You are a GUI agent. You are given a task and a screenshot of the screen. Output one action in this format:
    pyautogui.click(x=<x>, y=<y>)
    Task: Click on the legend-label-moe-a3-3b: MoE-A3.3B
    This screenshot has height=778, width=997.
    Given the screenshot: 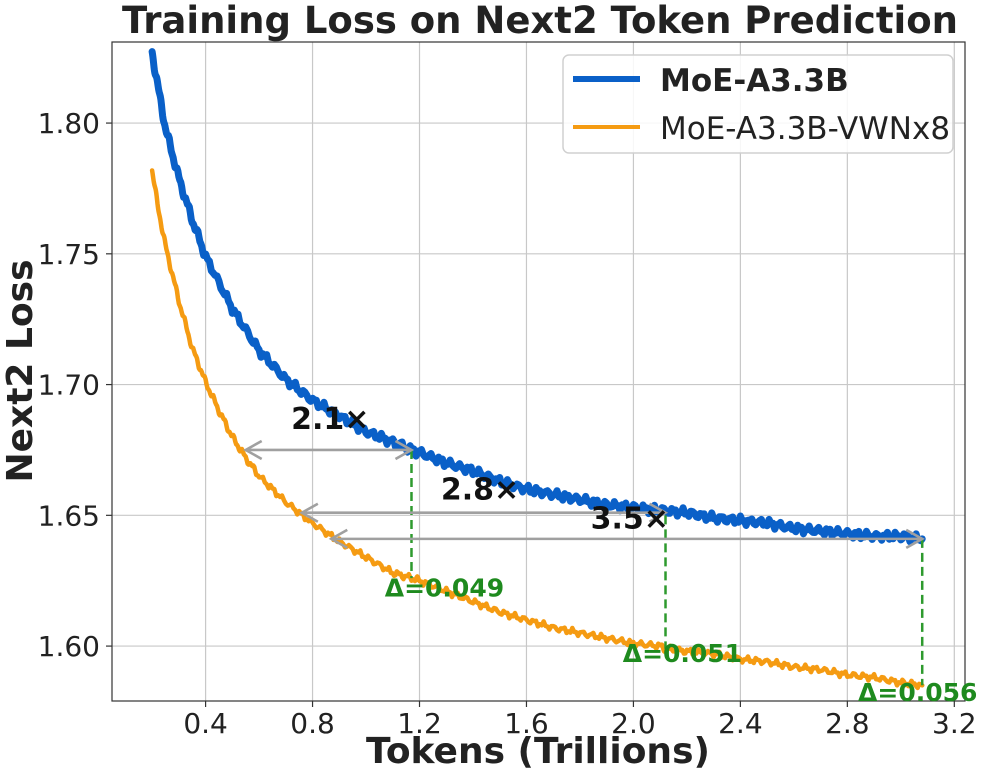 What is the action you would take?
    pyautogui.click(x=754, y=81)
    